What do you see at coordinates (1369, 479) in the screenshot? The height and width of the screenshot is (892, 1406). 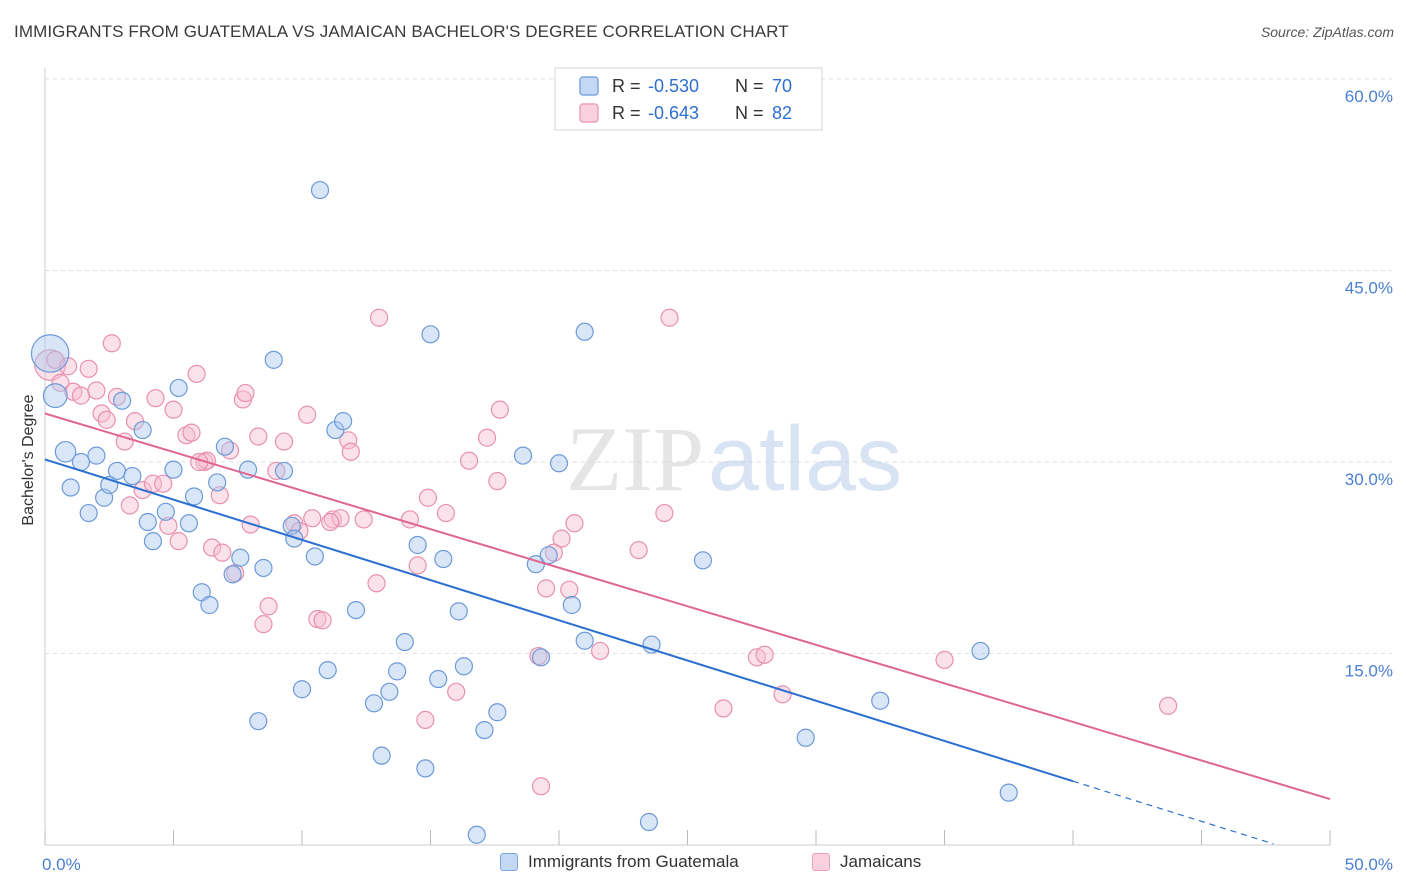 I see `y-tick-label: 30.0%` at bounding box center [1369, 479].